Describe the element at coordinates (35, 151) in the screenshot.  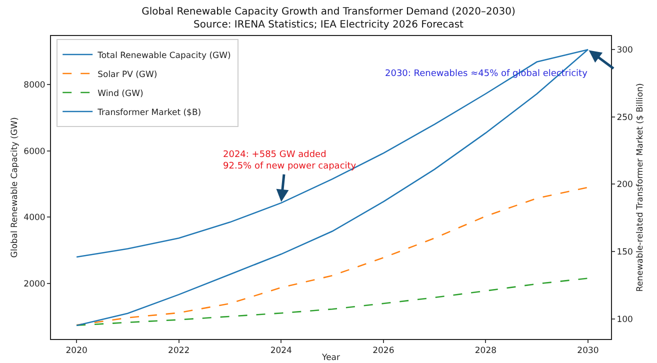
I see `y-tick-label: 6000` at that location.